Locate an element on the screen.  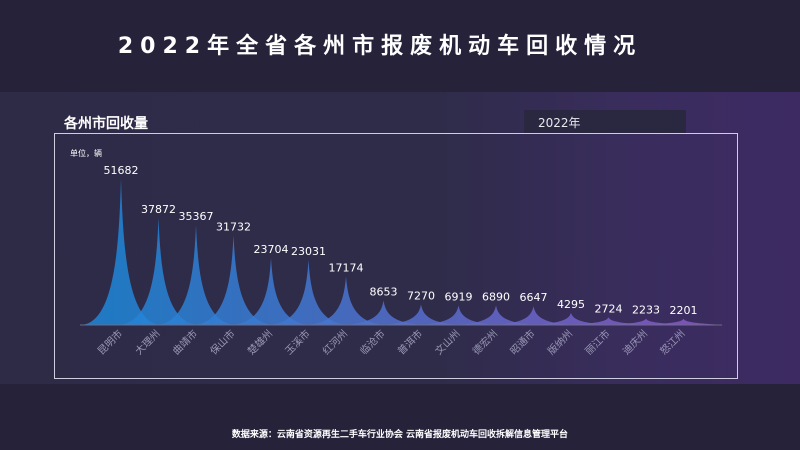
data-label: 6919 is located at coordinates (459, 296).